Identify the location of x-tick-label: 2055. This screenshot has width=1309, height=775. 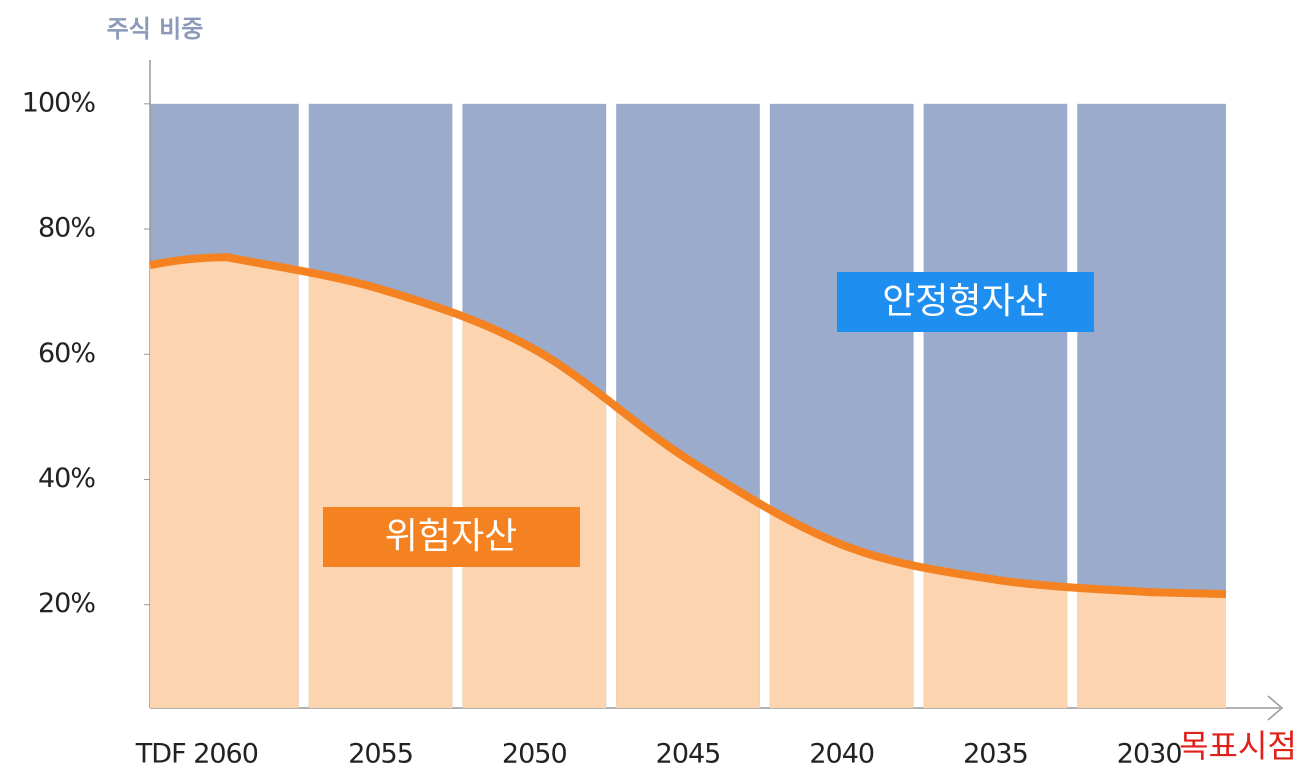
(380, 754).